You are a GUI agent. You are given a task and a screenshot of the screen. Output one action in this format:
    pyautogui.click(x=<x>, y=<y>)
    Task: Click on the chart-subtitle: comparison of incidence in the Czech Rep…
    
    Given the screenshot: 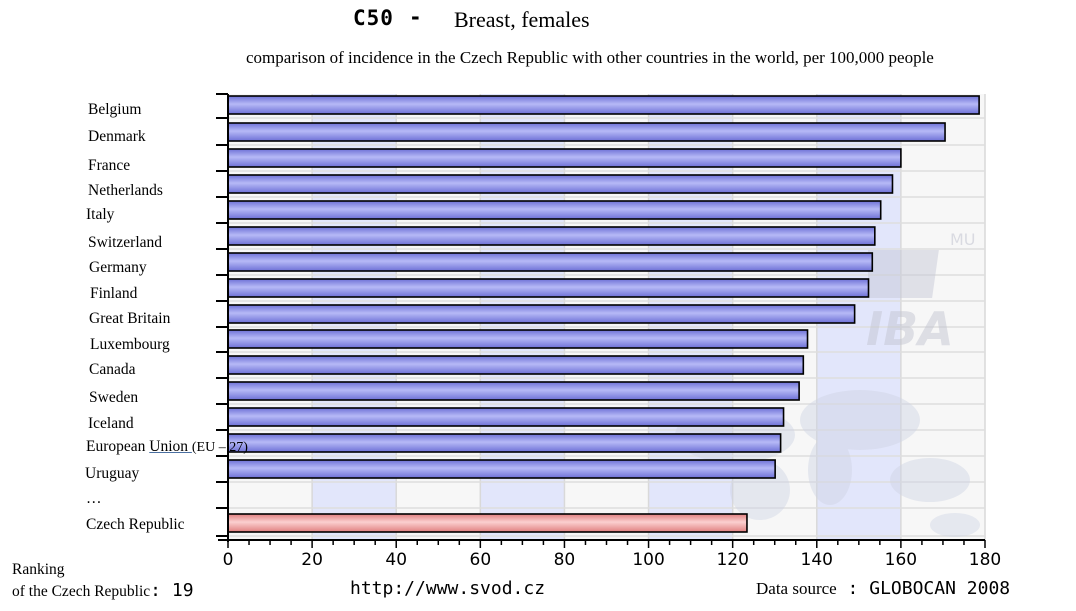 What is the action you would take?
    pyautogui.click(x=590, y=57)
    